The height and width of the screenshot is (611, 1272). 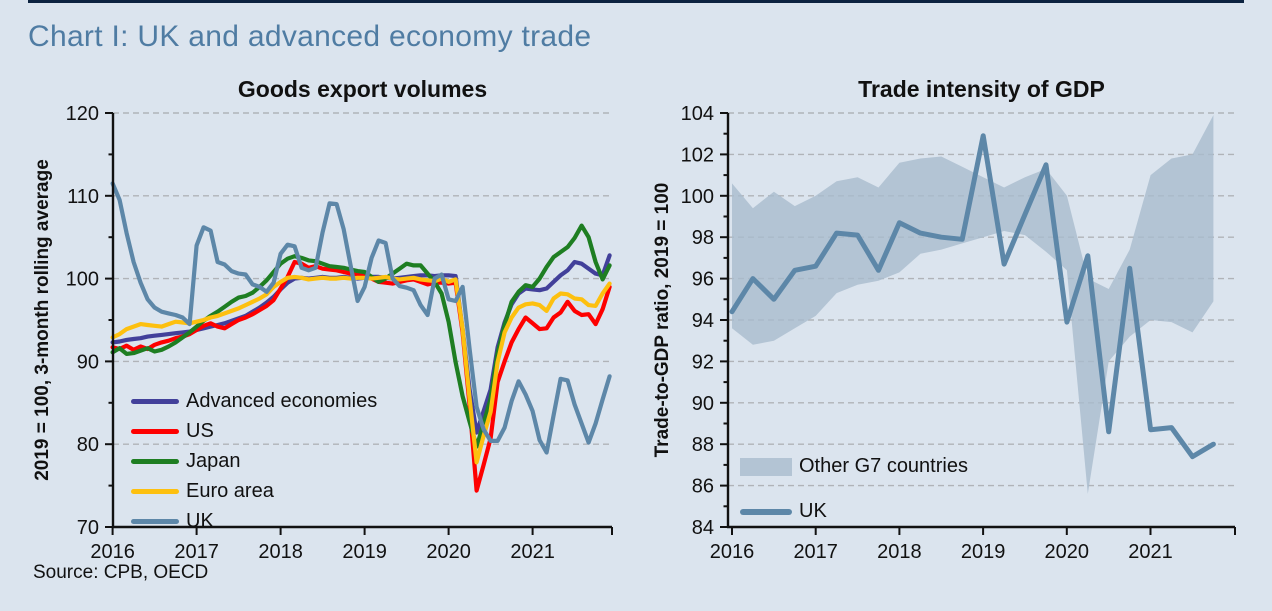 I want to click on top-rule-divider, so click(x=636, y=1).